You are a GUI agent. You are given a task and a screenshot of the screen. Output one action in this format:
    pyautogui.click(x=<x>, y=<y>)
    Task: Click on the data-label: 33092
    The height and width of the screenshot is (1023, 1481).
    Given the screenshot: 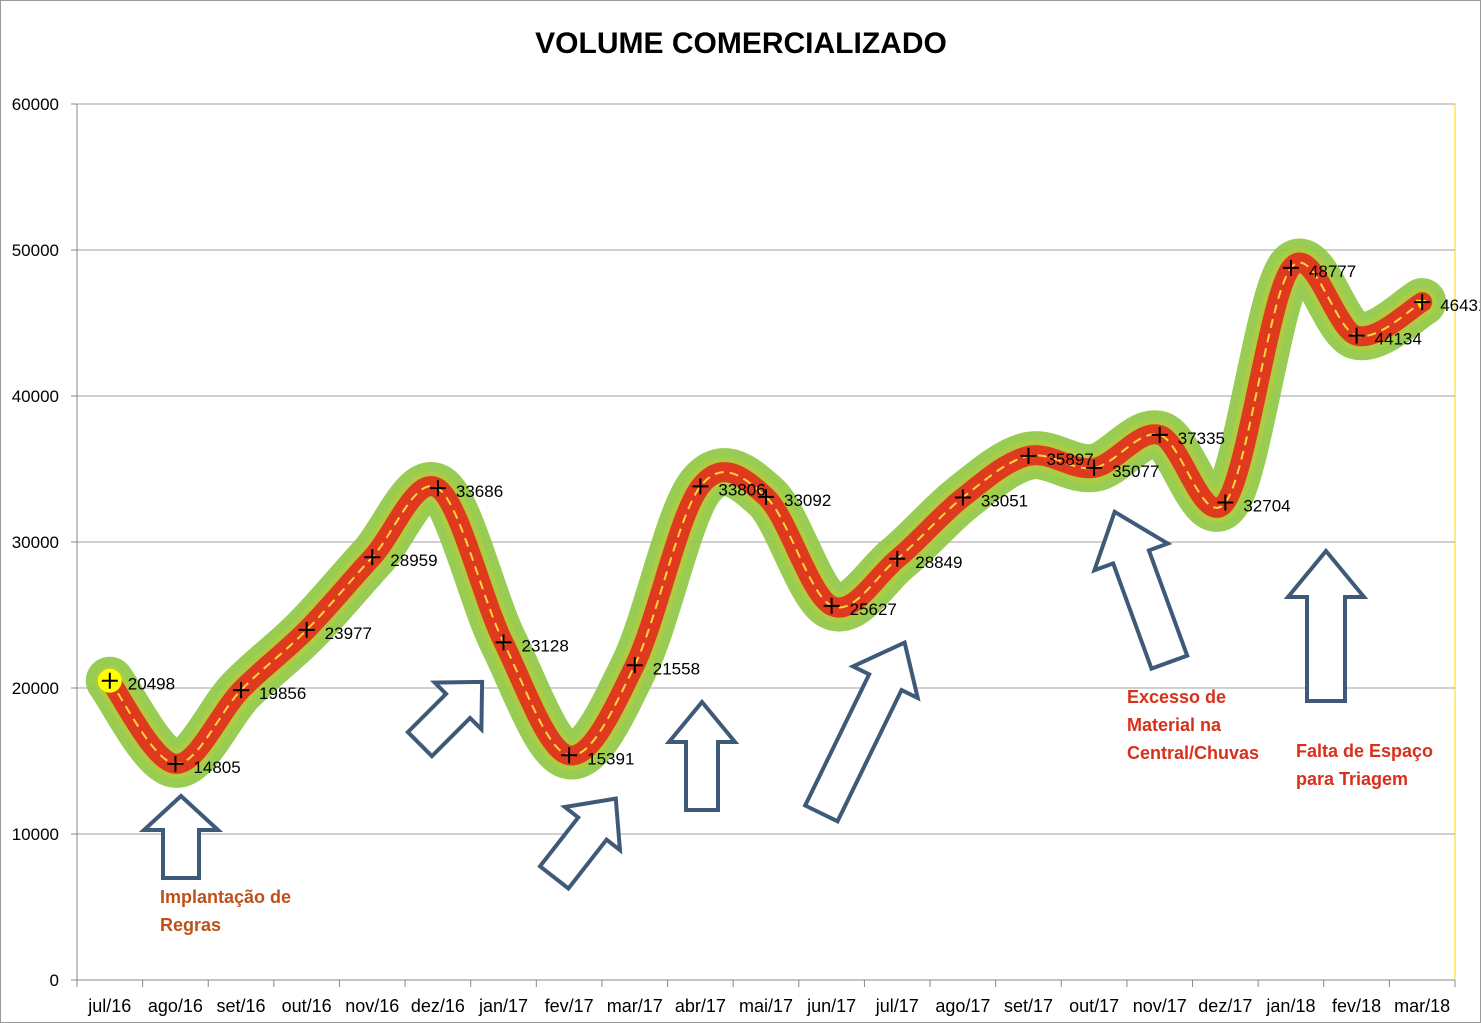 What is the action you would take?
    pyautogui.click(x=807, y=500)
    